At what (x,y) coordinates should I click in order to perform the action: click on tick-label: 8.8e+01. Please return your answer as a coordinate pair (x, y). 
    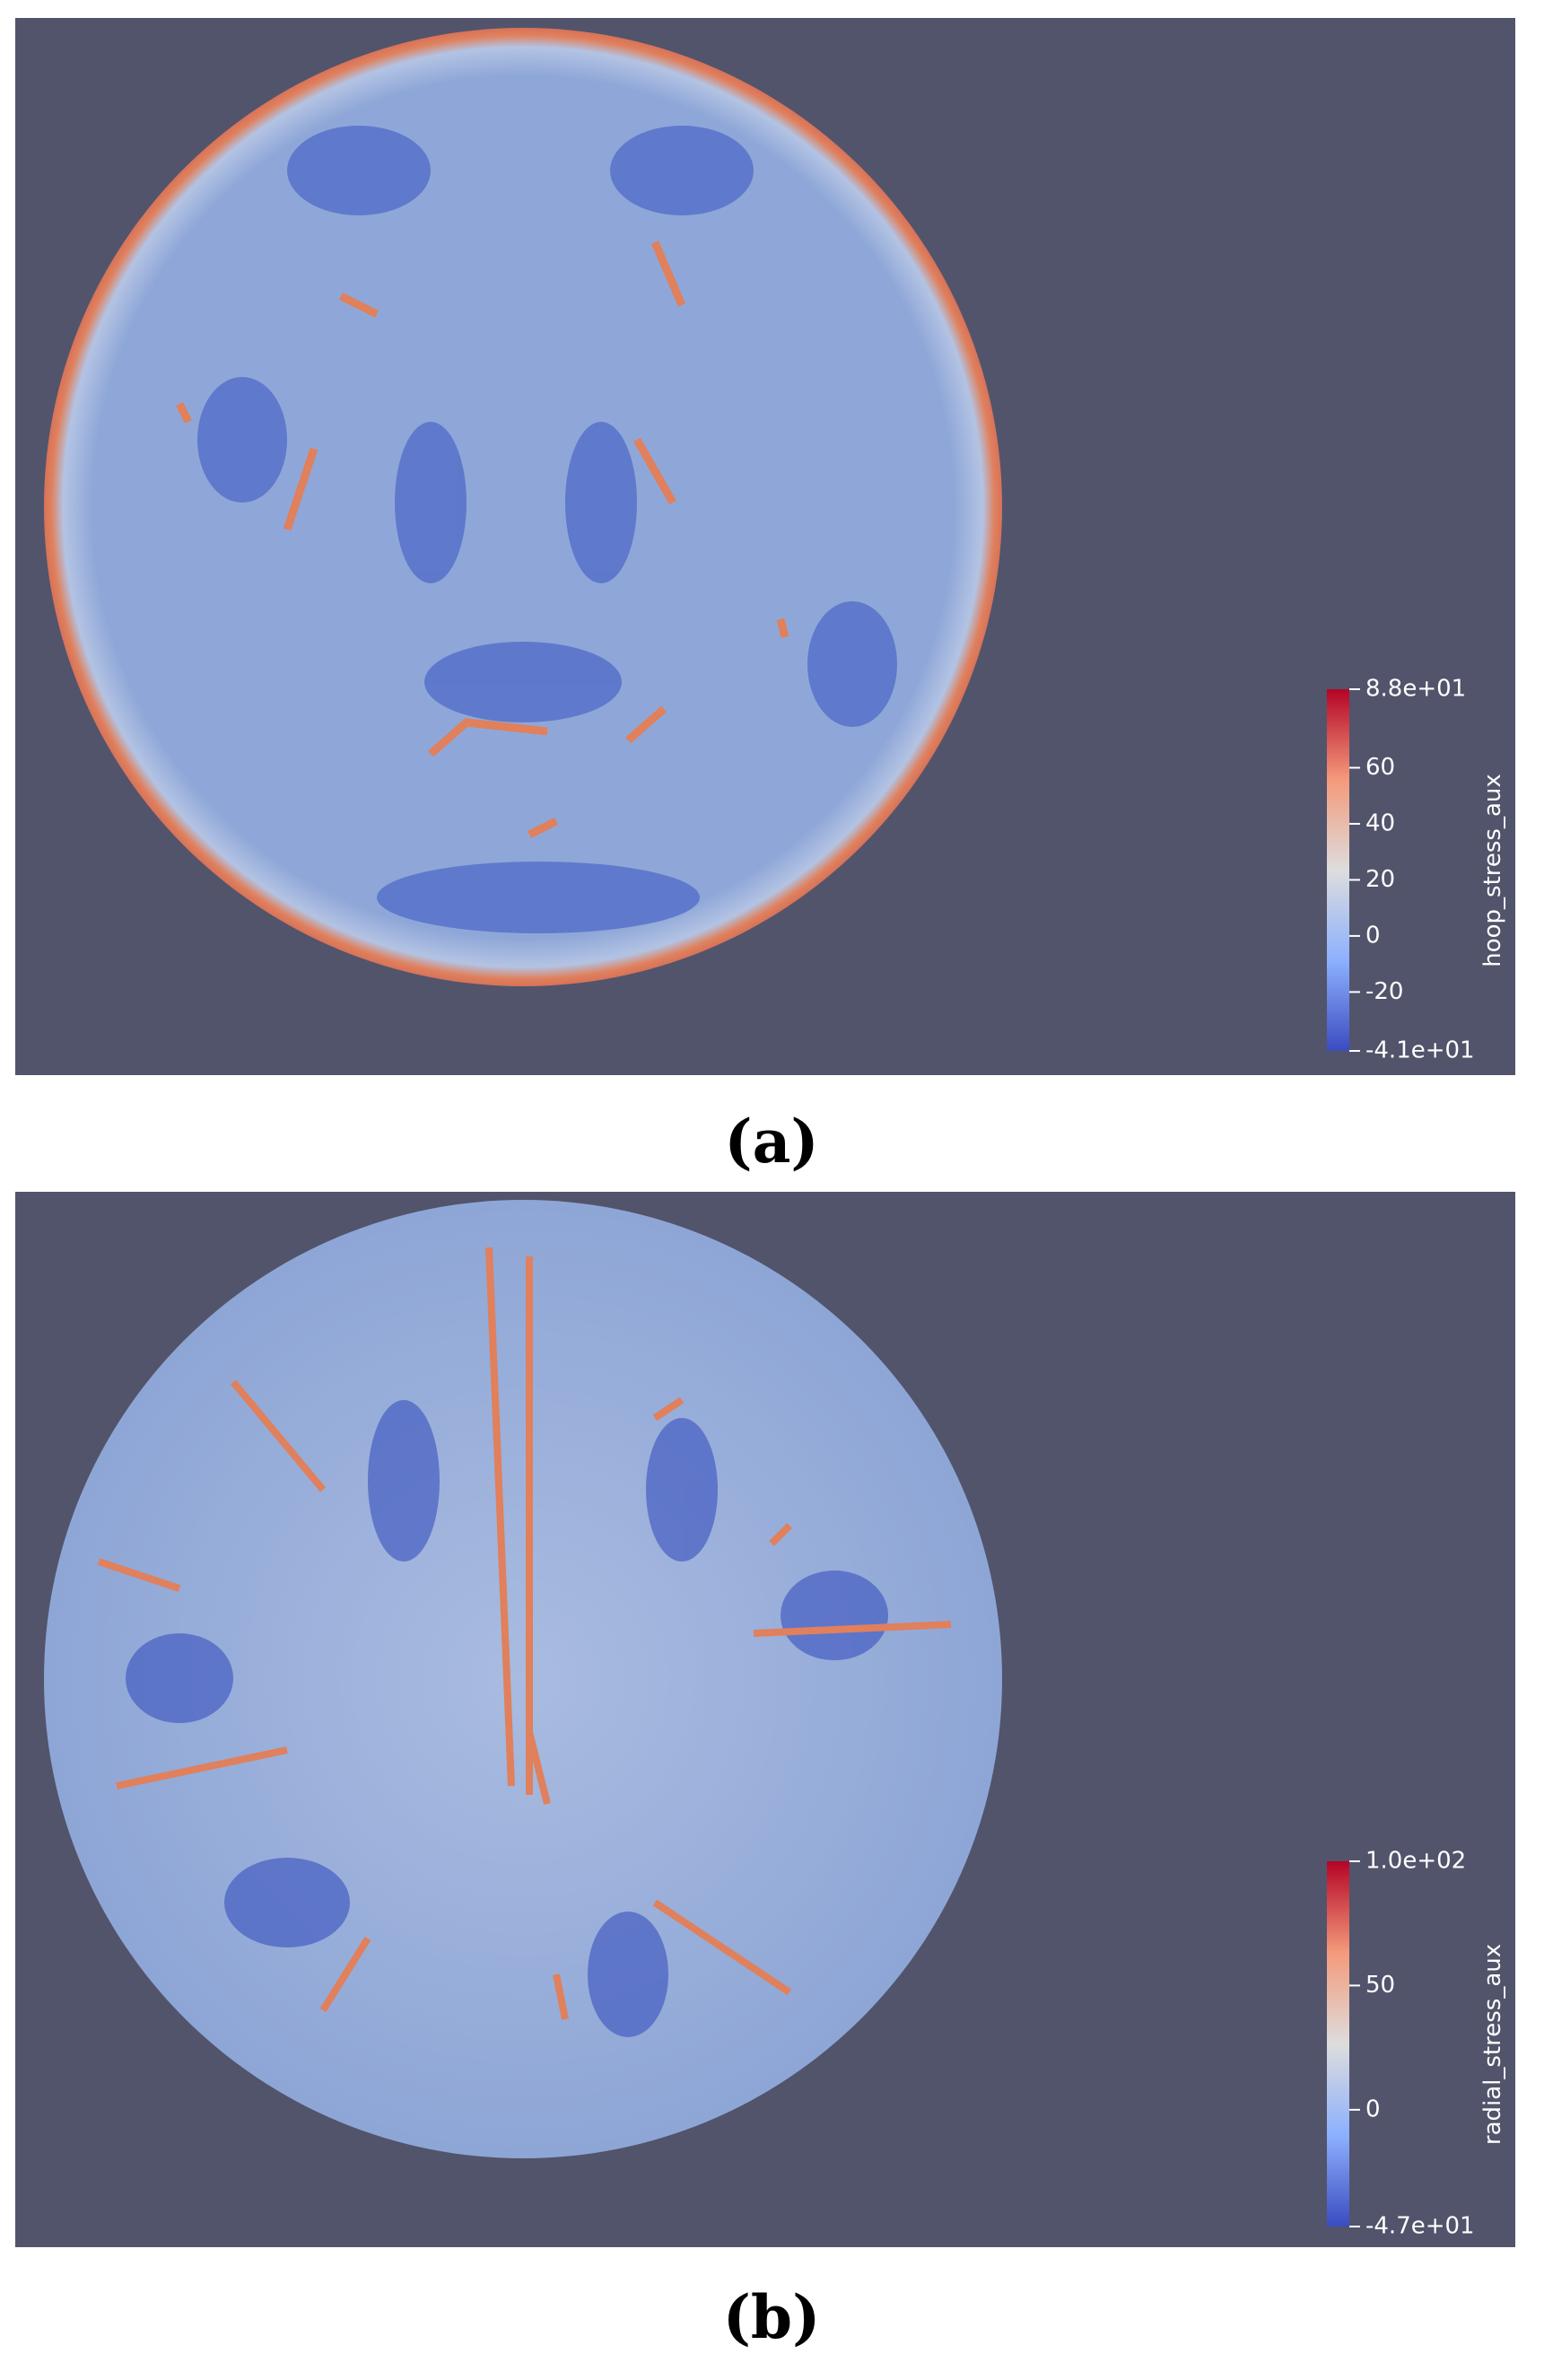
    Looking at the image, I should click on (1415, 690).